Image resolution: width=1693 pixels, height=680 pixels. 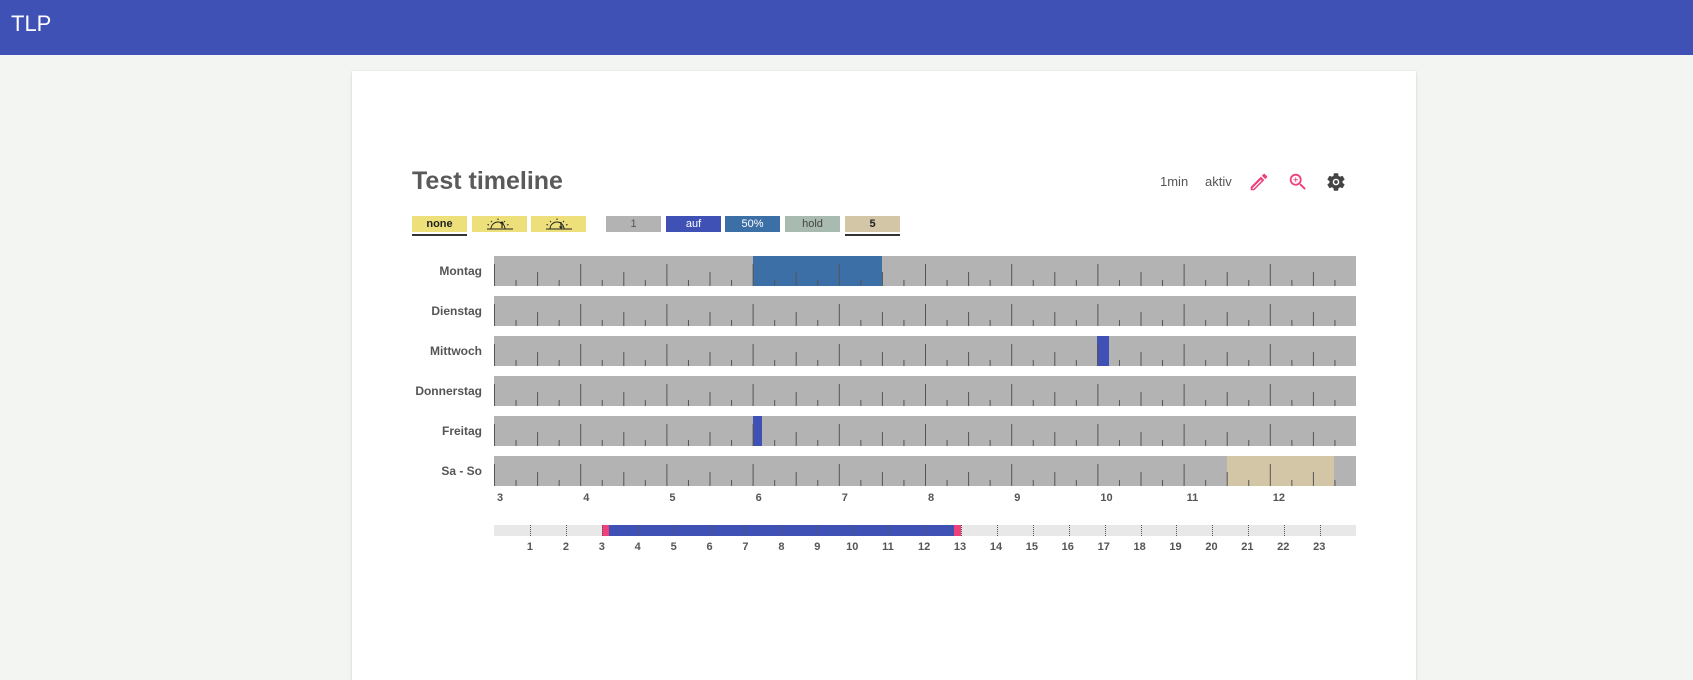 I want to click on overview-handle-end, so click(x=957, y=530).